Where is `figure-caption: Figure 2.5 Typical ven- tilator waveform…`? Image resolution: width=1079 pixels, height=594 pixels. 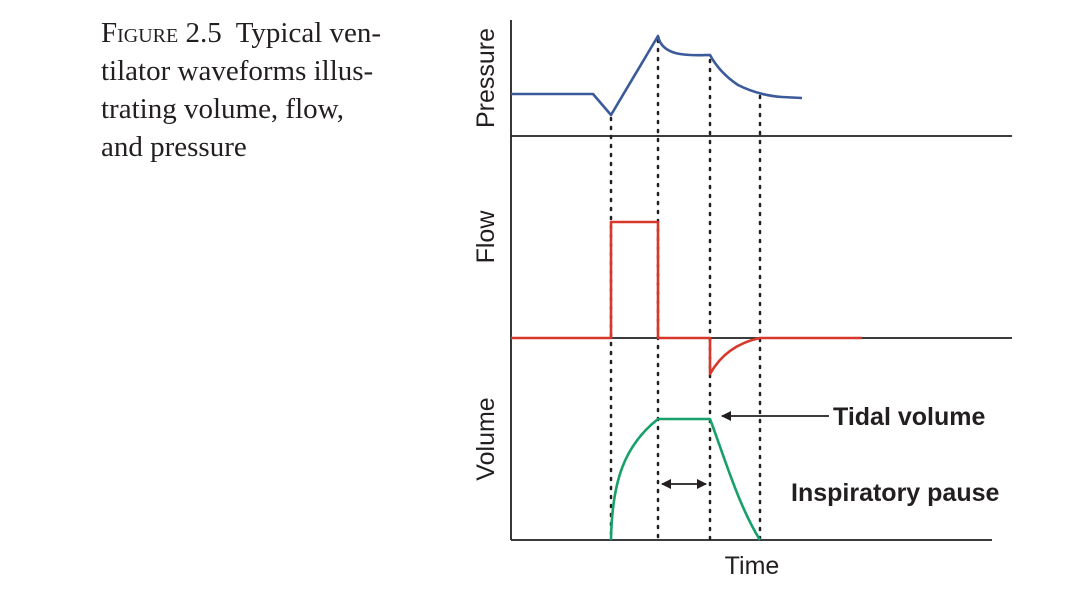
figure-caption: Figure 2.5 Typical ven- tilator waveform… is located at coordinates (273, 90).